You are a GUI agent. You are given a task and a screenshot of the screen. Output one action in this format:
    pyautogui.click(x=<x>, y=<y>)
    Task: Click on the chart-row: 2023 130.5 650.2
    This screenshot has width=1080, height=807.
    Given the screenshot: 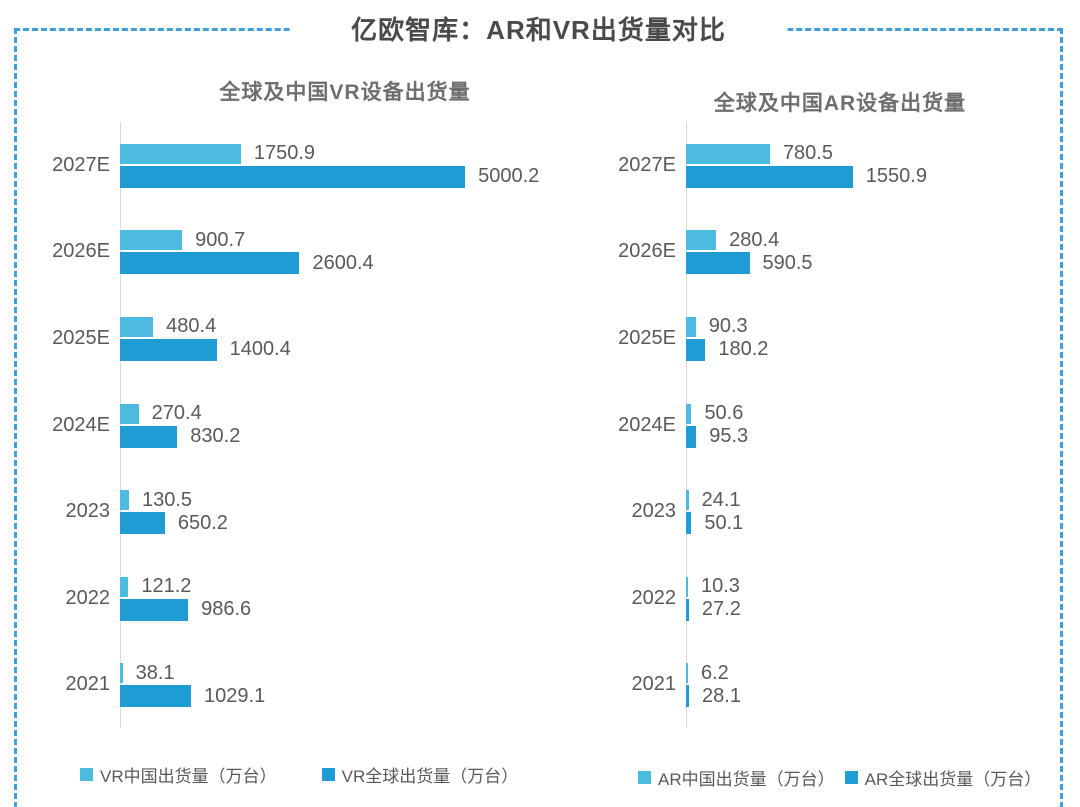 What is the action you would take?
    pyautogui.click(x=300, y=511)
    